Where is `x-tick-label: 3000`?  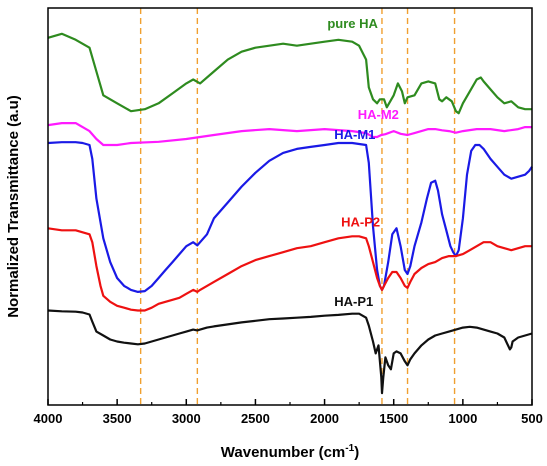
x-tick-label: 3000 is located at coordinates (186, 418).